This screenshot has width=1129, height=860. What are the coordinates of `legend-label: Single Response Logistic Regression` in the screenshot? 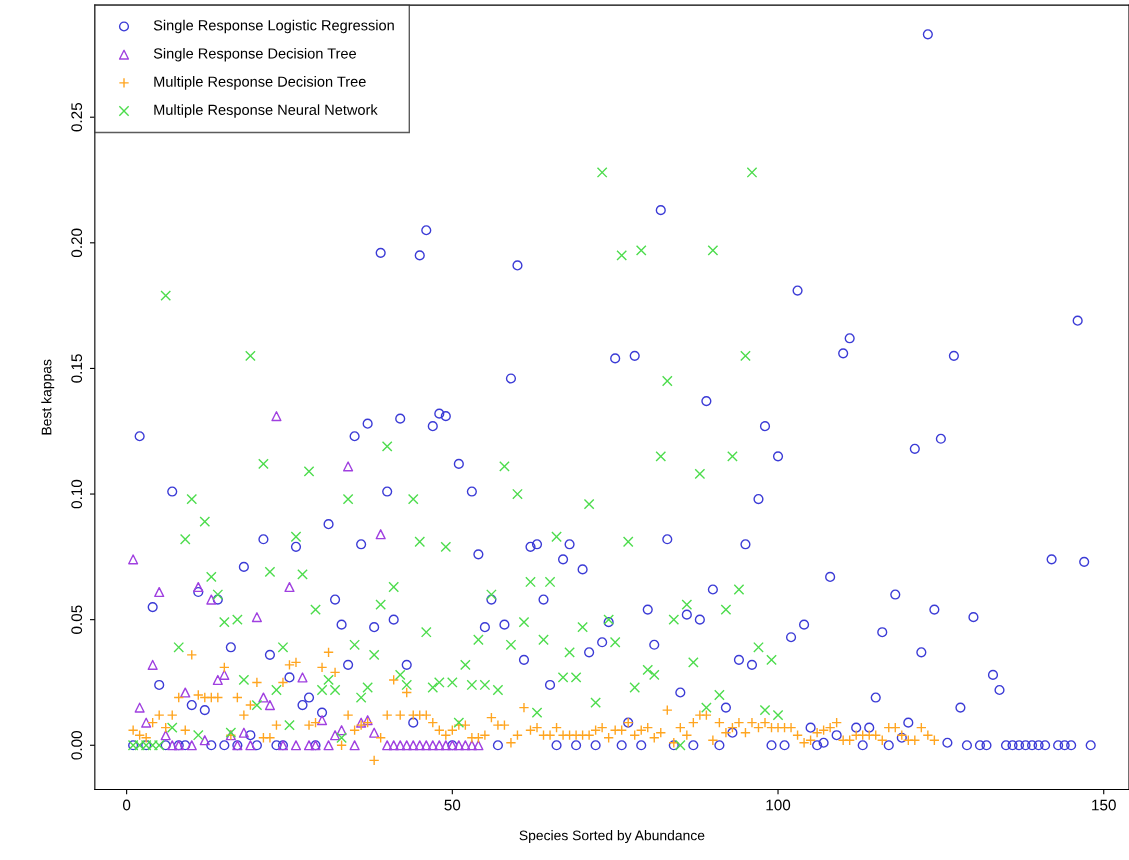 It's located at (273, 26).